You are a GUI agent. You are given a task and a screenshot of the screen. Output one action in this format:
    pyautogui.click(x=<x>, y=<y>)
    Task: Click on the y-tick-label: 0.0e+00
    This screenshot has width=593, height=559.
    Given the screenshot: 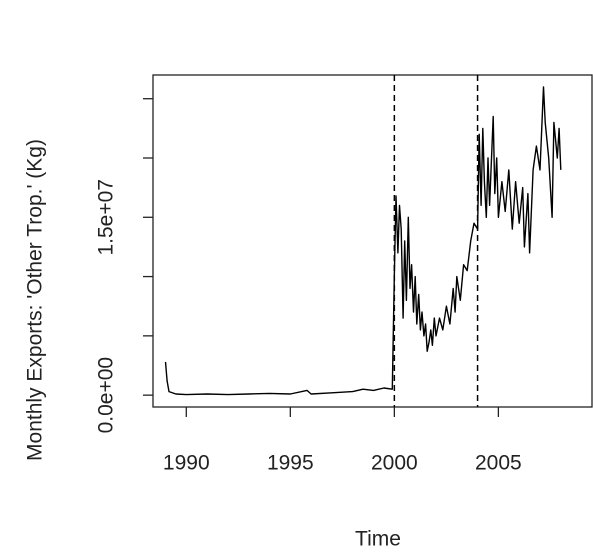 What is the action you would take?
    pyautogui.click(x=106, y=395)
    